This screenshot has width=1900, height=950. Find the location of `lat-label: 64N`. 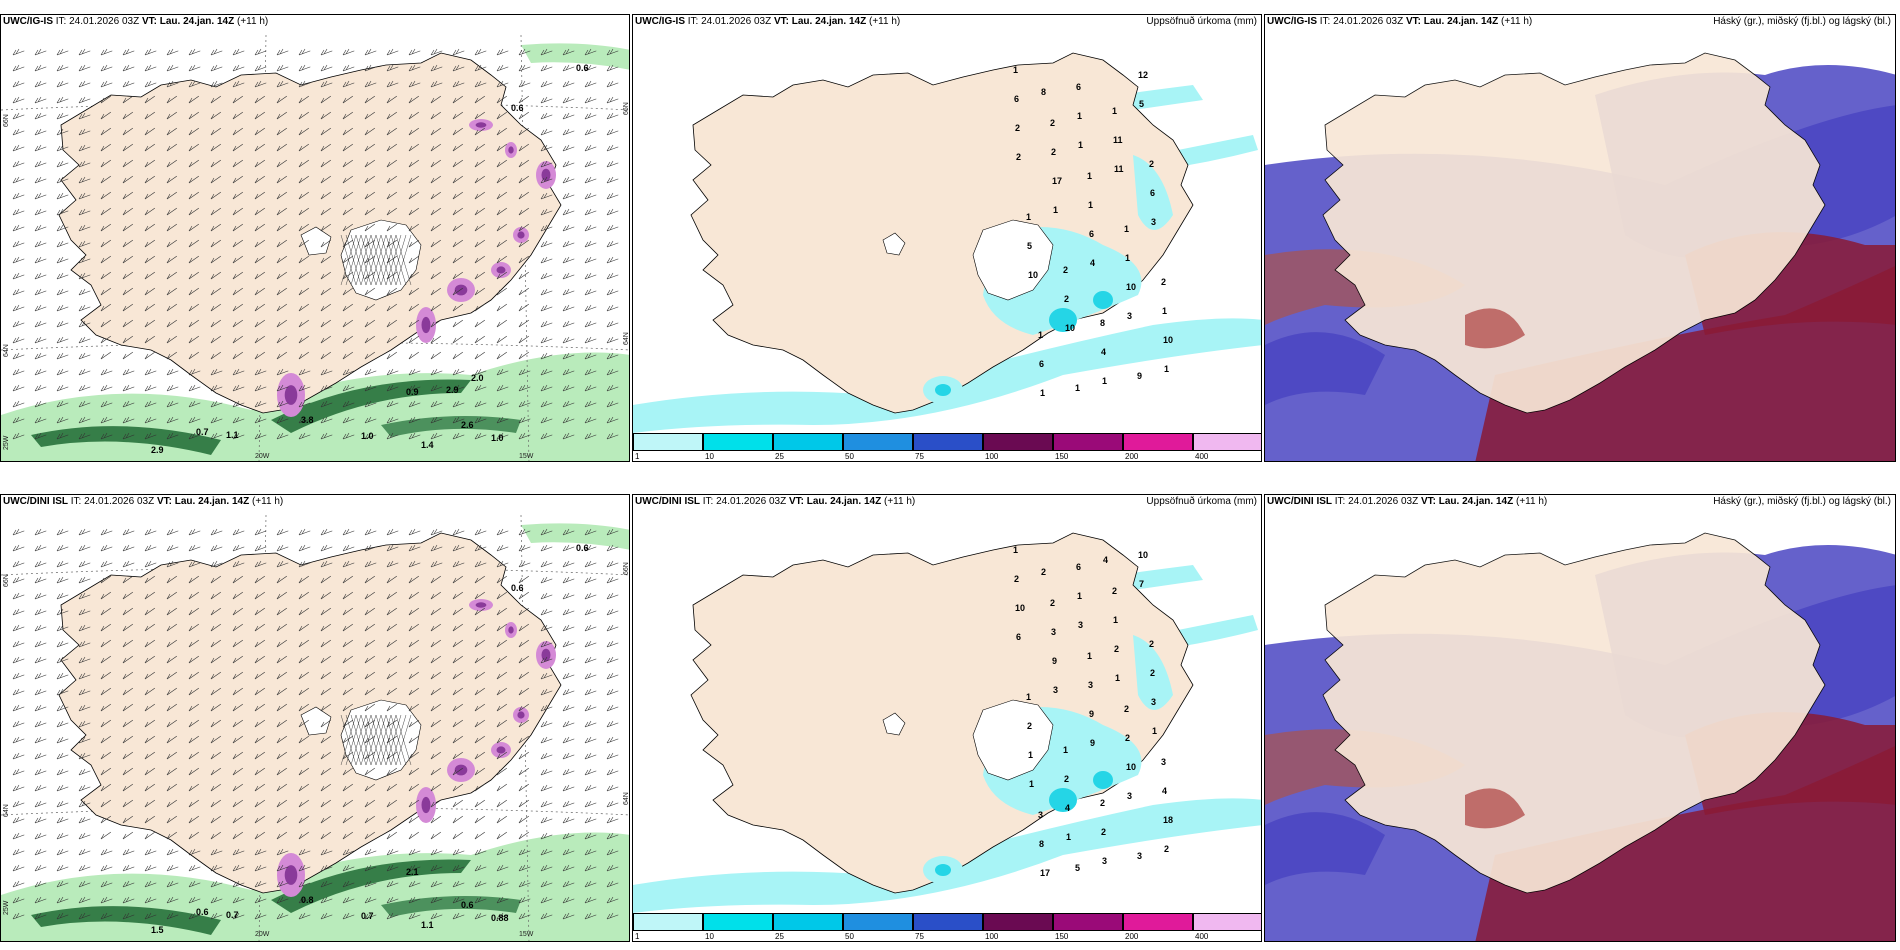

lat-label: 64N is located at coordinates (626, 338).